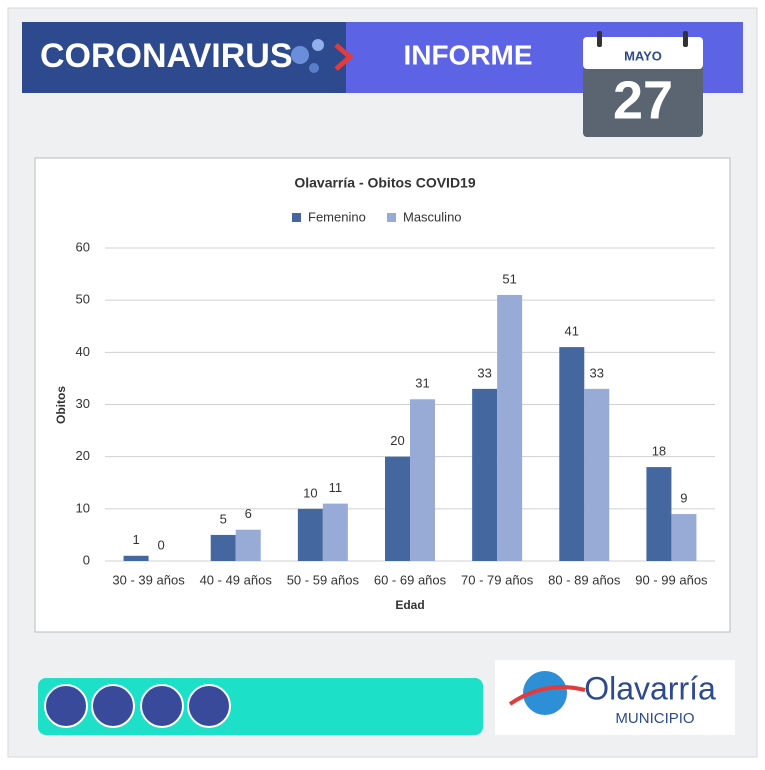  What do you see at coordinates (83, 246) in the screenshot?
I see `y-tick-label: 60` at bounding box center [83, 246].